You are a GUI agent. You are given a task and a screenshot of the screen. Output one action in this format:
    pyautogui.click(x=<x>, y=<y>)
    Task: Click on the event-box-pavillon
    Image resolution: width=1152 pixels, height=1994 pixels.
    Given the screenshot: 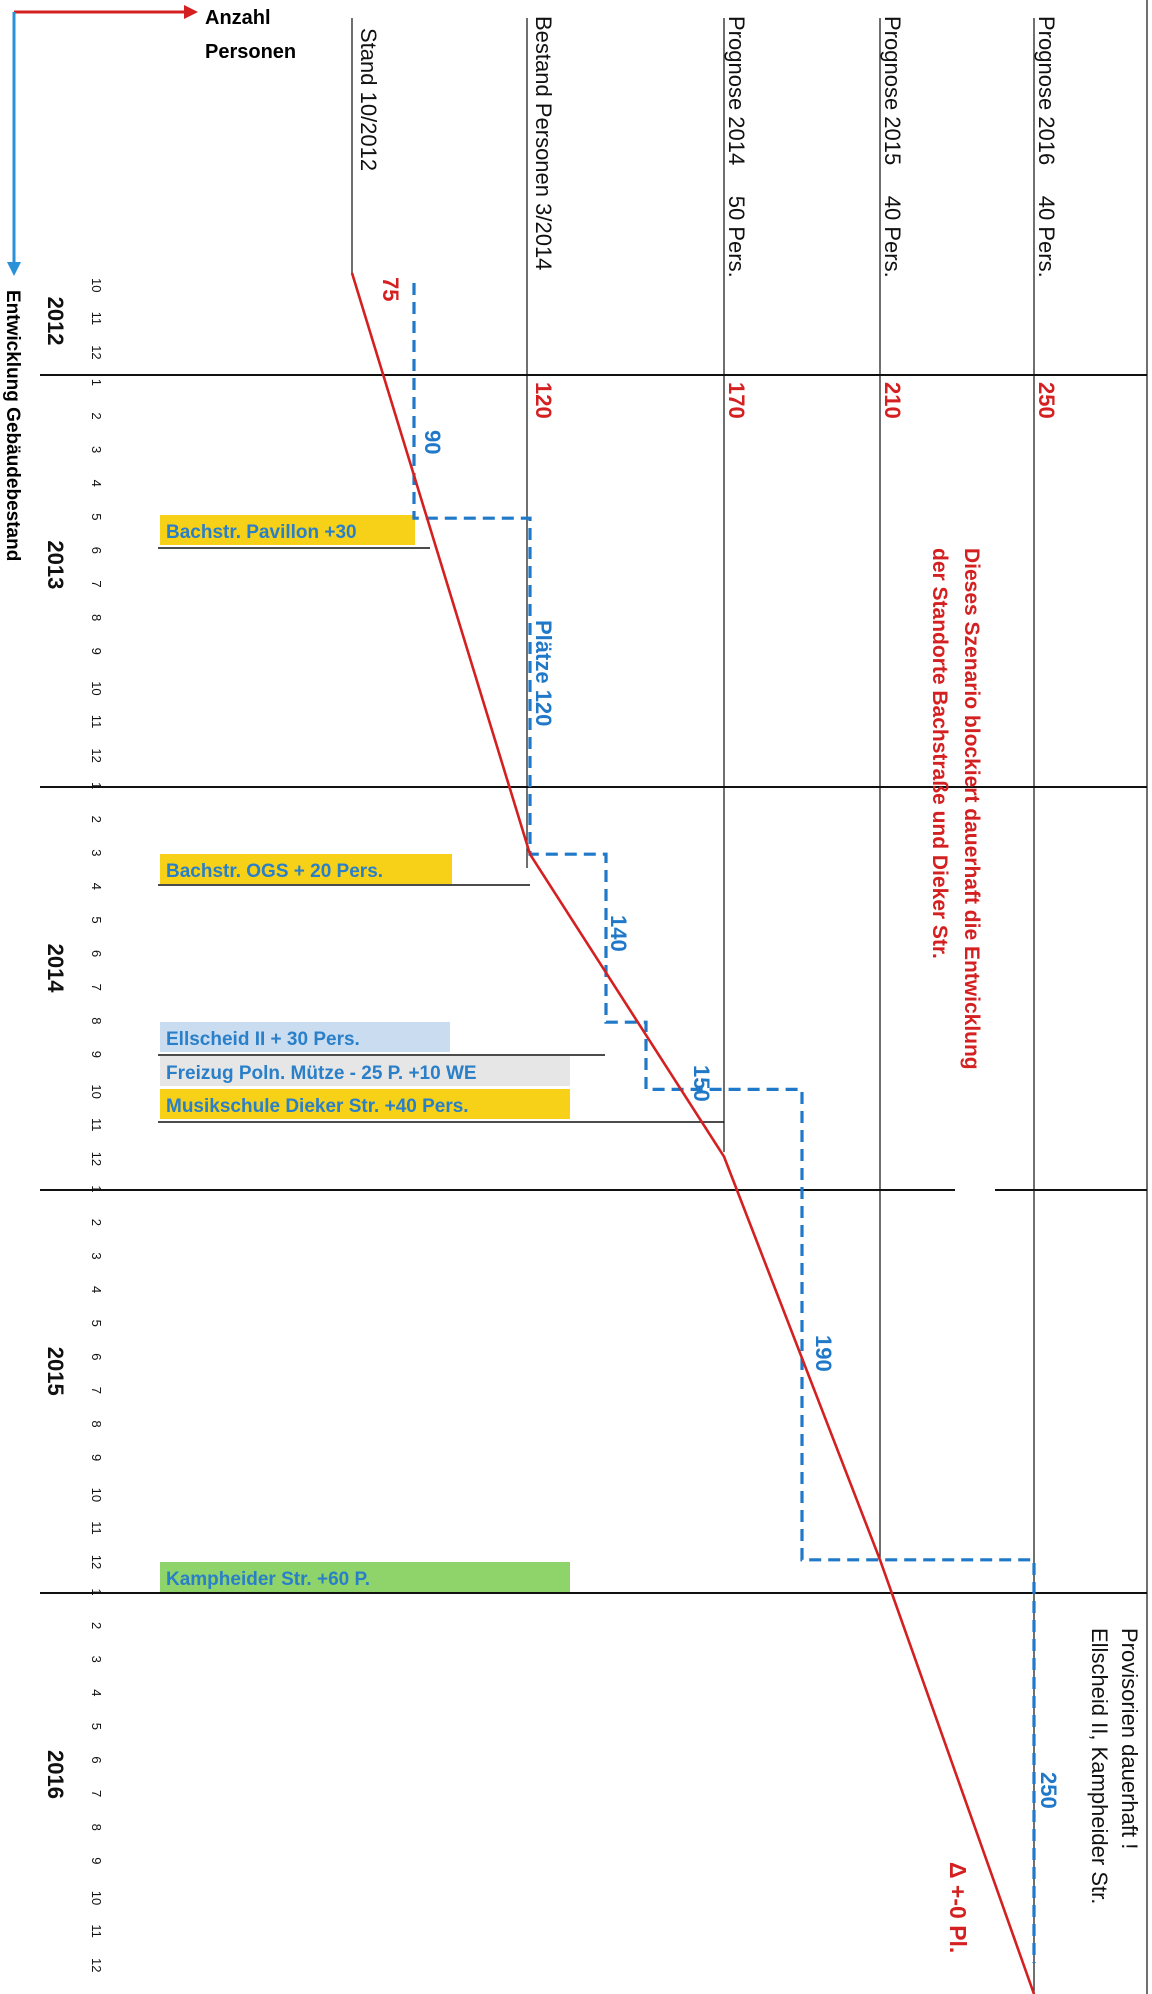 What is the action you would take?
    pyautogui.click(x=287, y=530)
    